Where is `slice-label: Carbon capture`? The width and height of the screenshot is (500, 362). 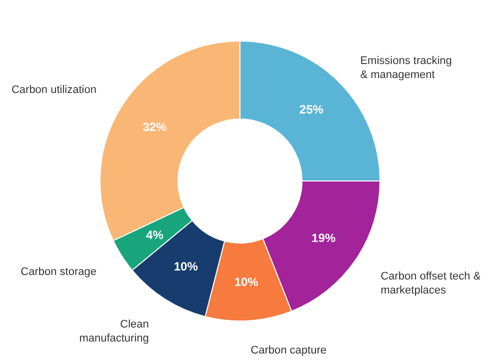 slice-label: Carbon capture is located at coordinates (288, 350).